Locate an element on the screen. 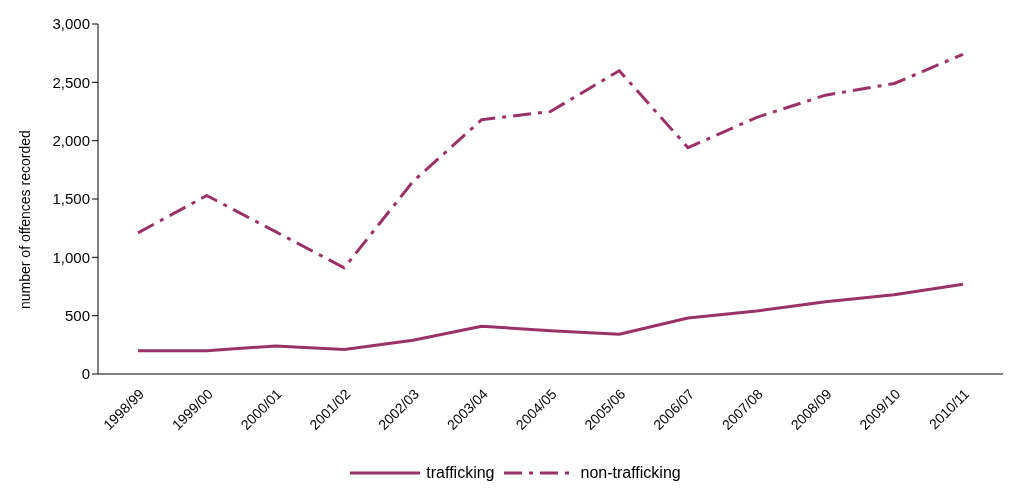  line-series is located at coordinates (550, 317).